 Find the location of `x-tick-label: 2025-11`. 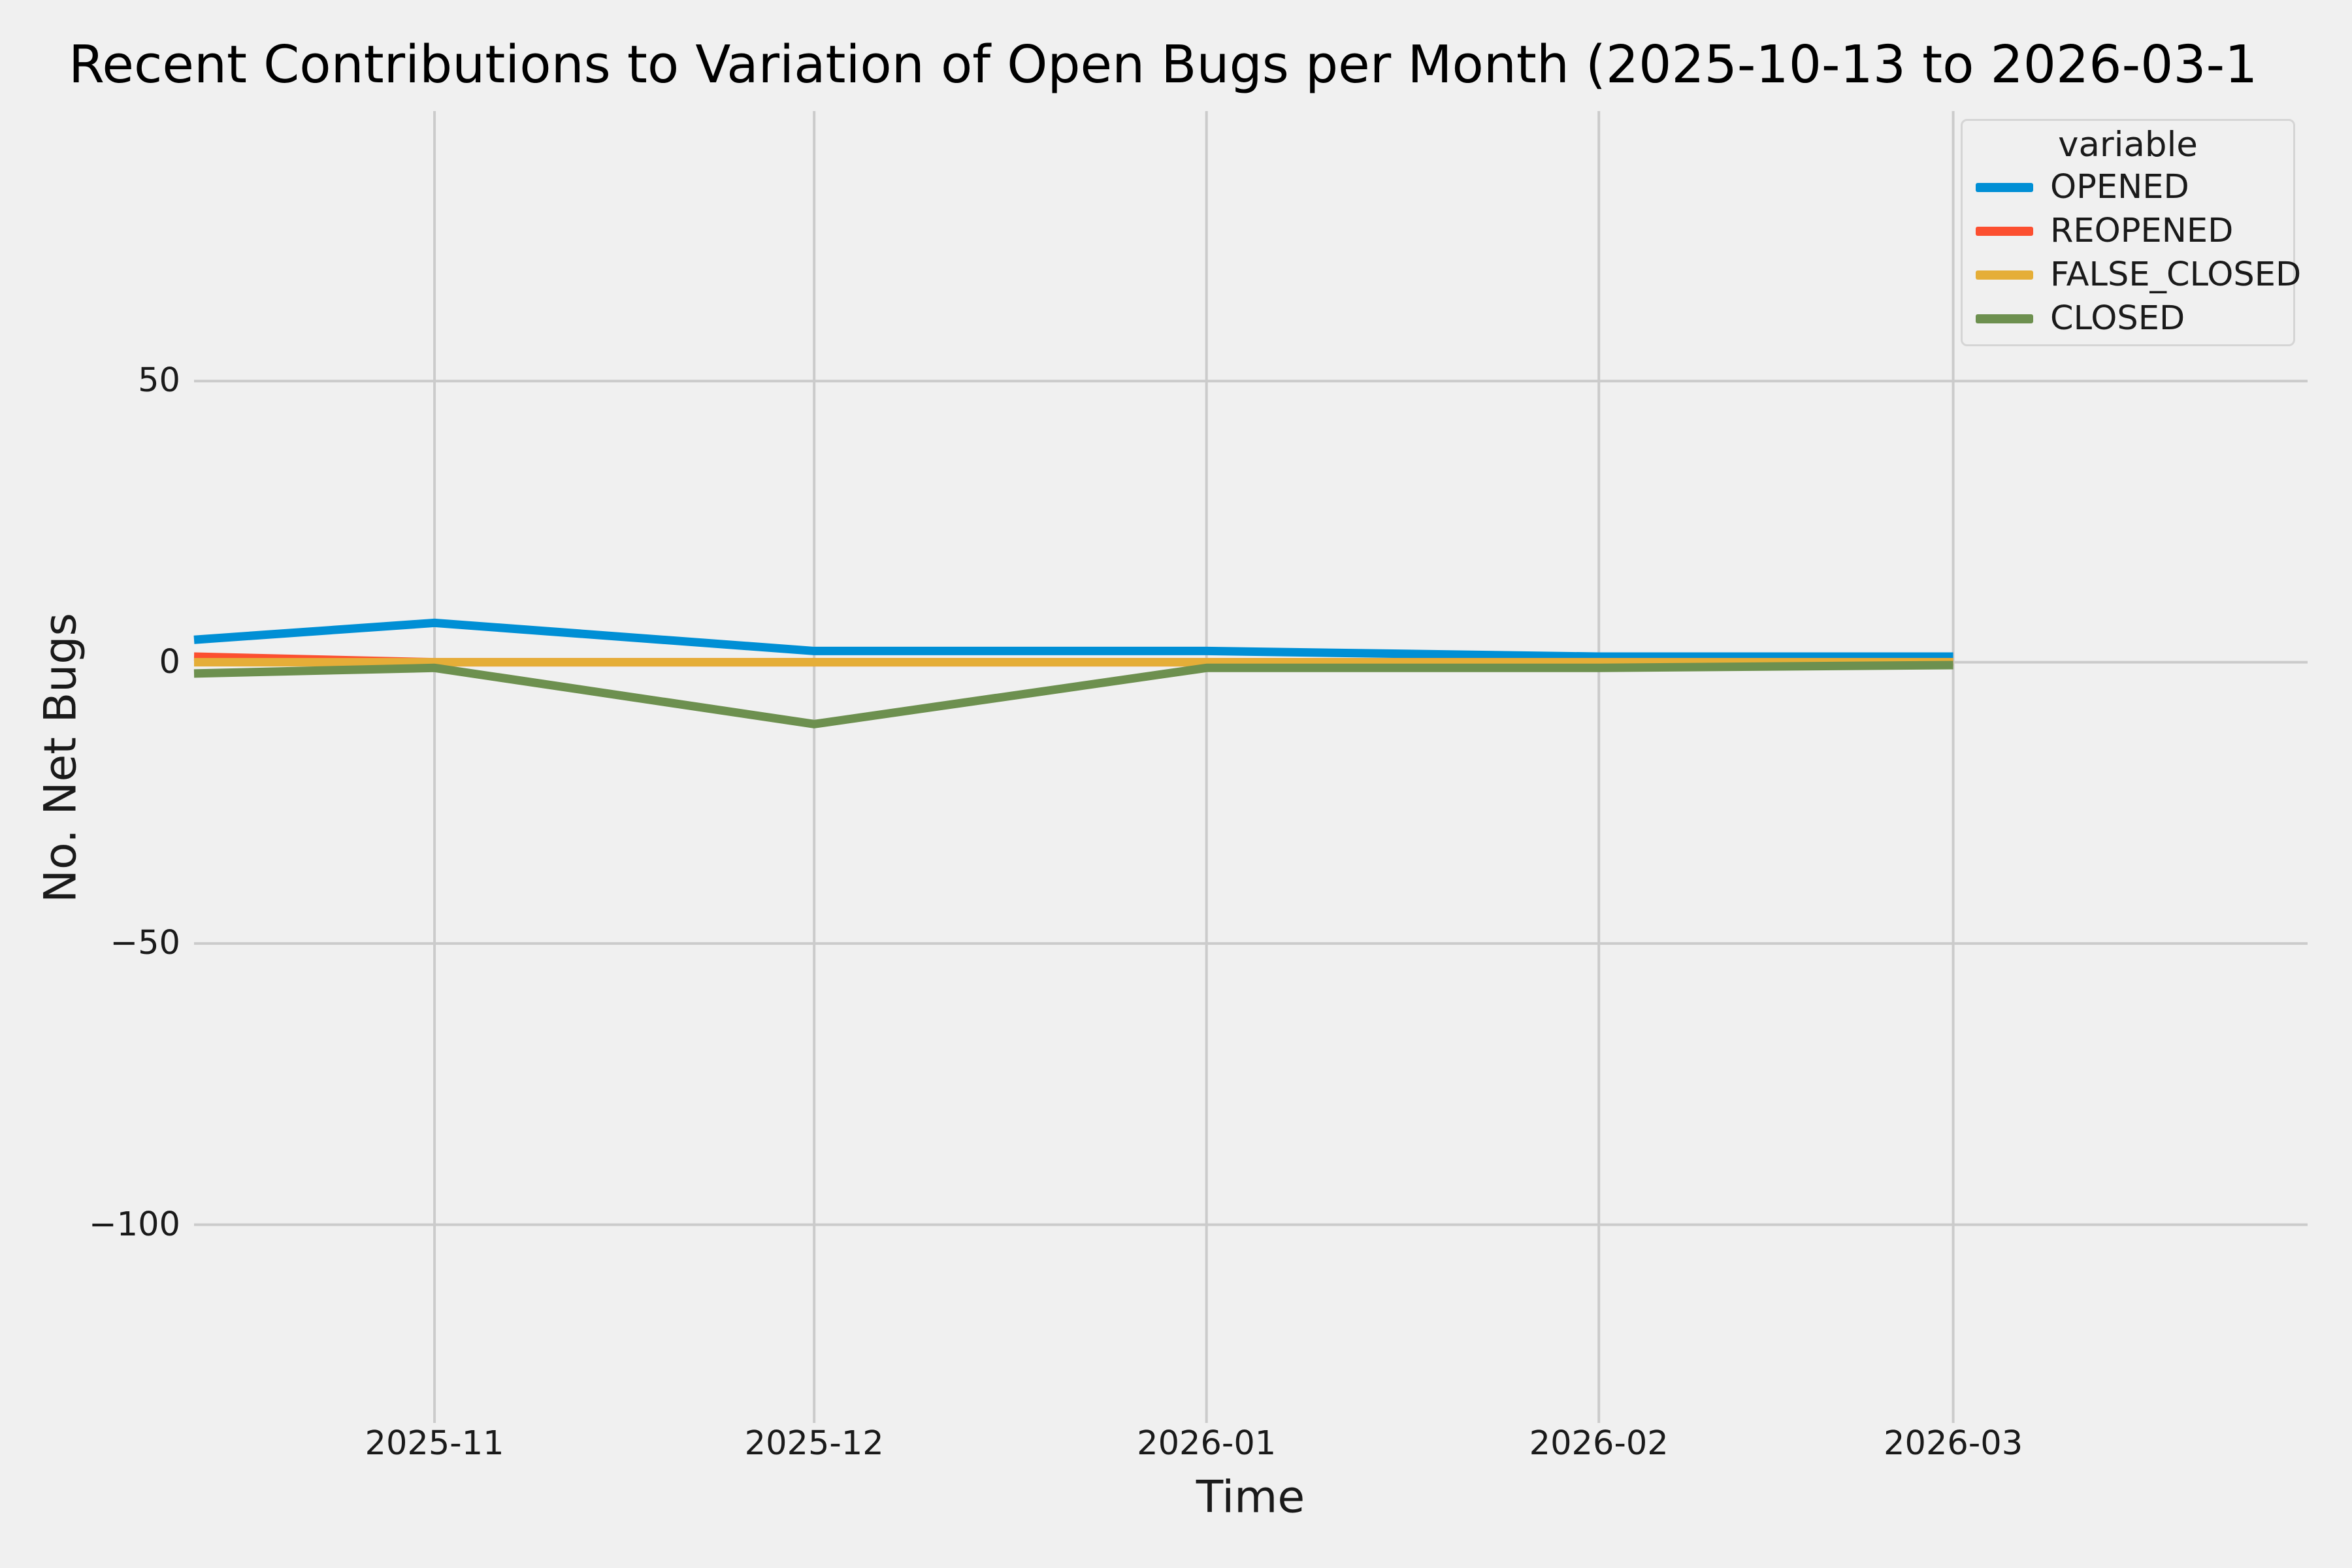

x-tick-label: 2025-11 is located at coordinates (434, 1443).